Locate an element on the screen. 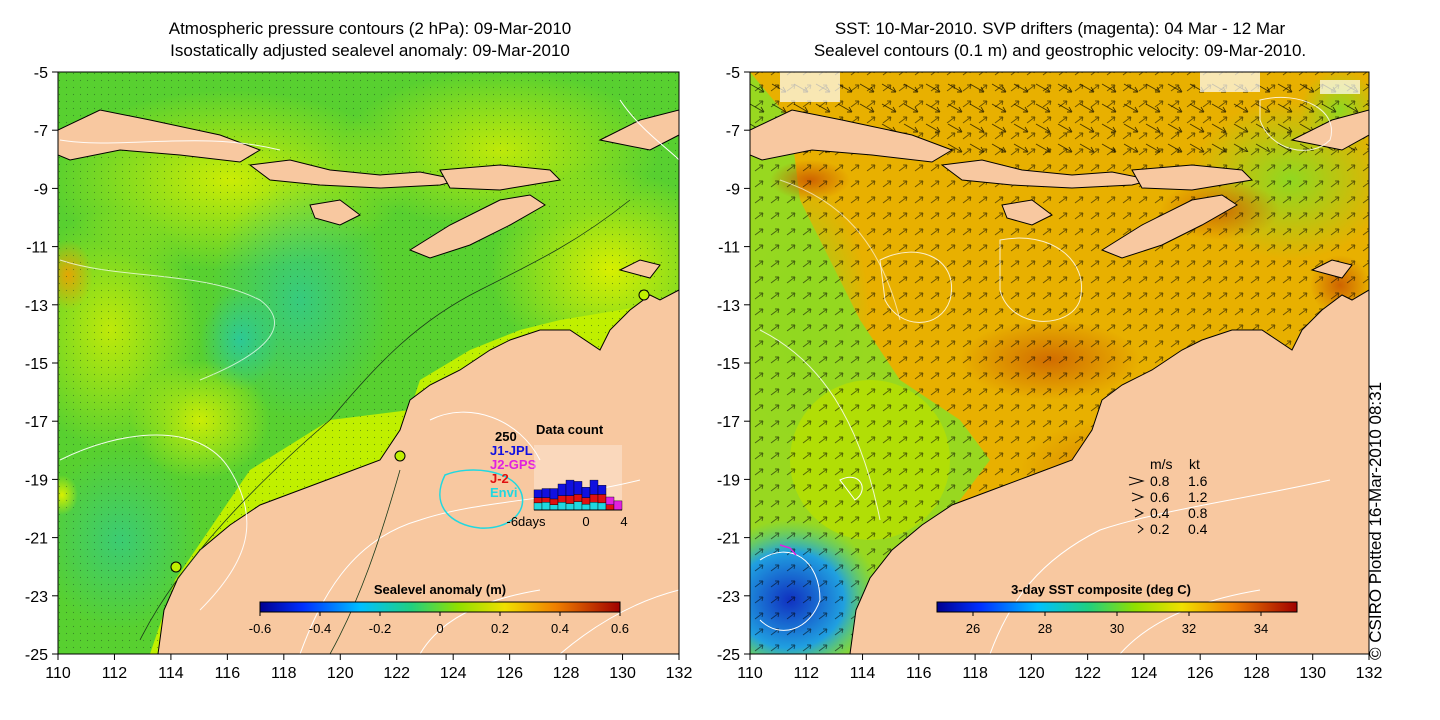 This screenshot has width=1440, height=720. velocity-header-kt: kt is located at coordinates (1194, 464).